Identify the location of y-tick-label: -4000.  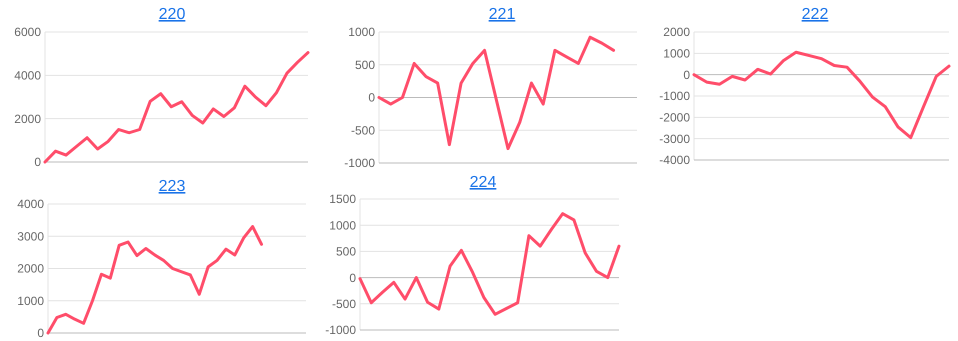
(674, 160).